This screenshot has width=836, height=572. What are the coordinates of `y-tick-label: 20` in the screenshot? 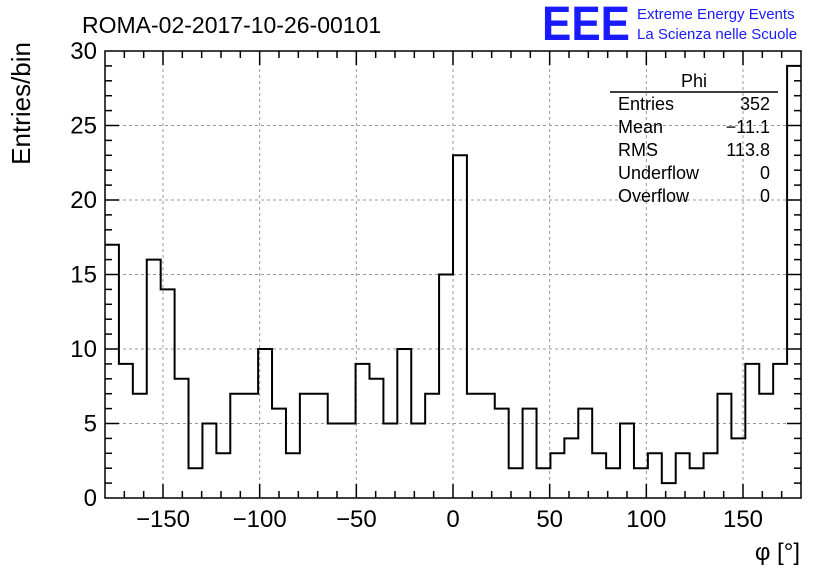 It's located at (83, 200).